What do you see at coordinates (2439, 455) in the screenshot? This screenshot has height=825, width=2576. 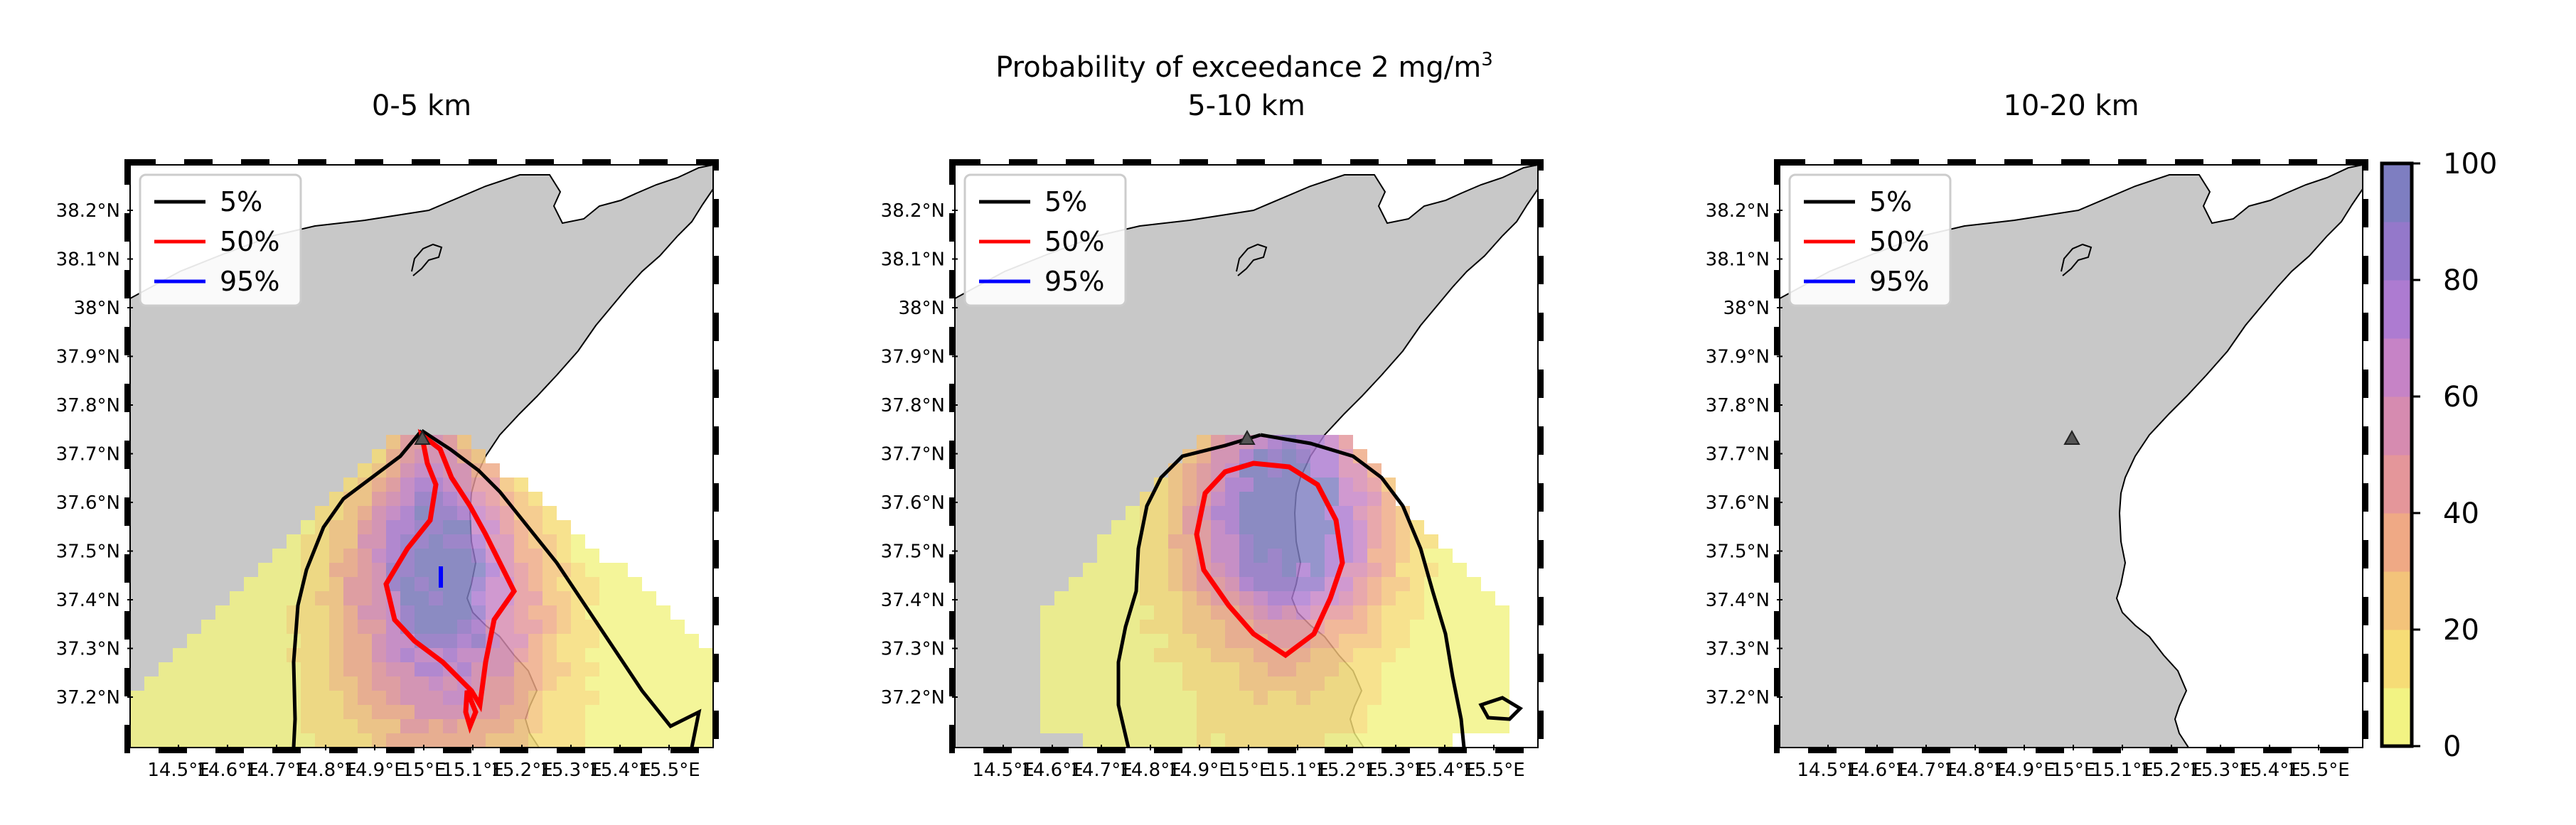 I see `colorbar: 0 20 40 60 80 100` at bounding box center [2439, 455].